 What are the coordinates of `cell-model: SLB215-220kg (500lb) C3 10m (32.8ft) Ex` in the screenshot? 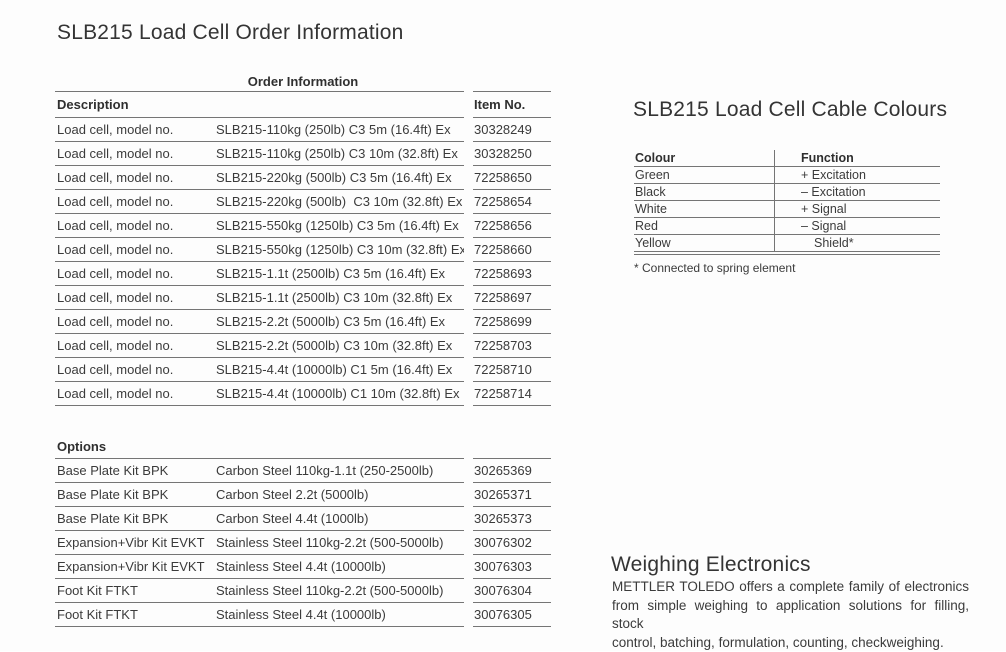 It's located at (340, 202).